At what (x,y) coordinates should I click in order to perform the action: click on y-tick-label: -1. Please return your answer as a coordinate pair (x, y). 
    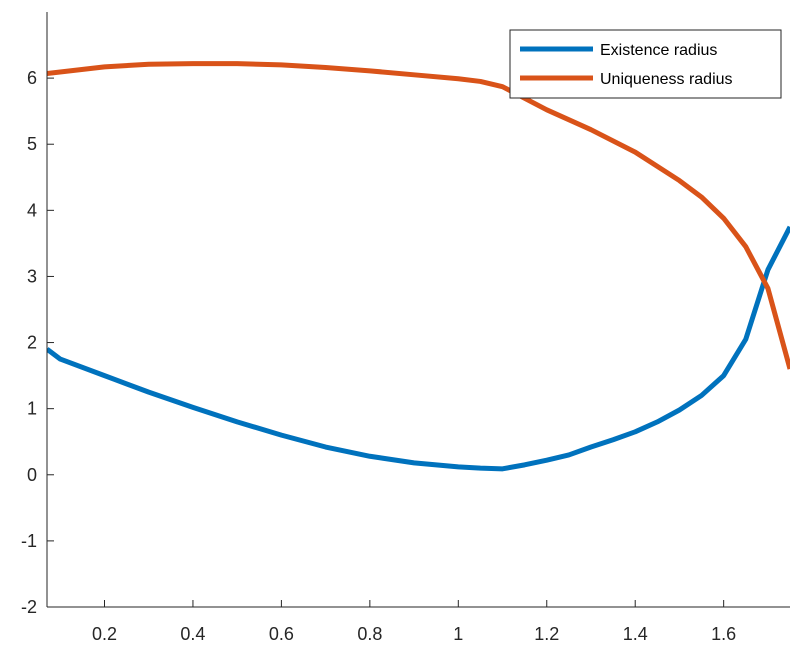
    Looking at the image, I should click on (29, 541).